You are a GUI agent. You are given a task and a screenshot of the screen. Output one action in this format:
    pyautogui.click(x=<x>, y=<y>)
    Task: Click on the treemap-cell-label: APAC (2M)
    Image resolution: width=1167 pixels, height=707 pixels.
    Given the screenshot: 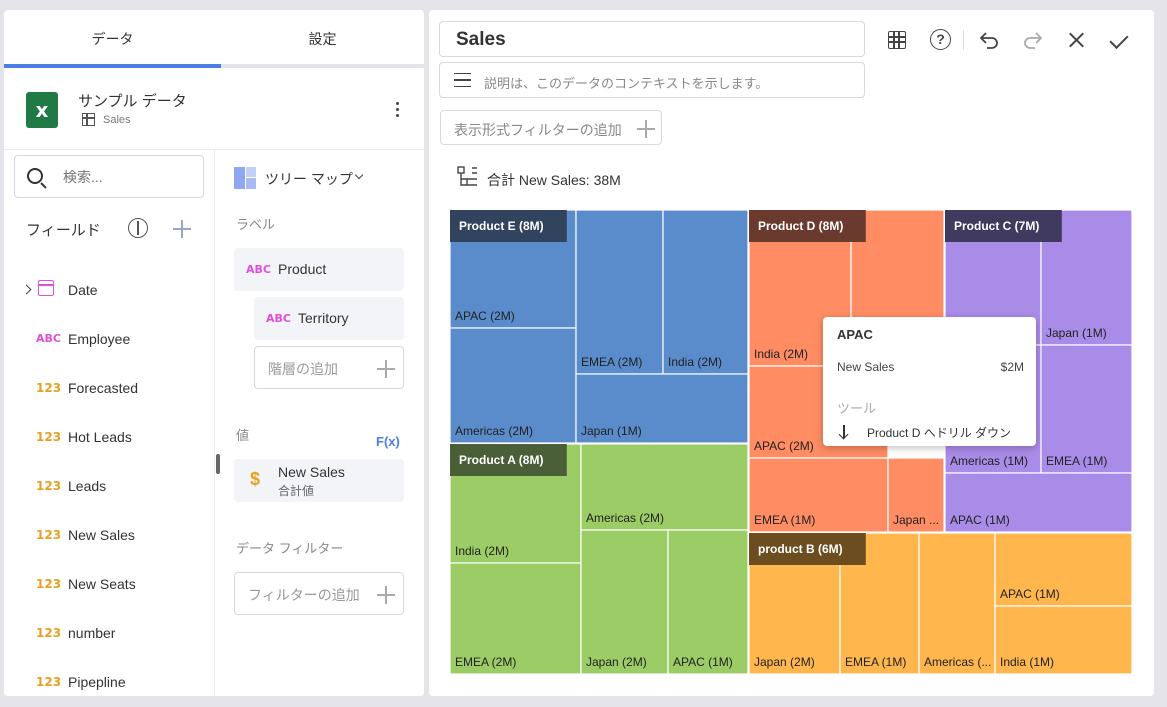 What is the action you would take?
    pyautogui.click(x=485, y=316)
    